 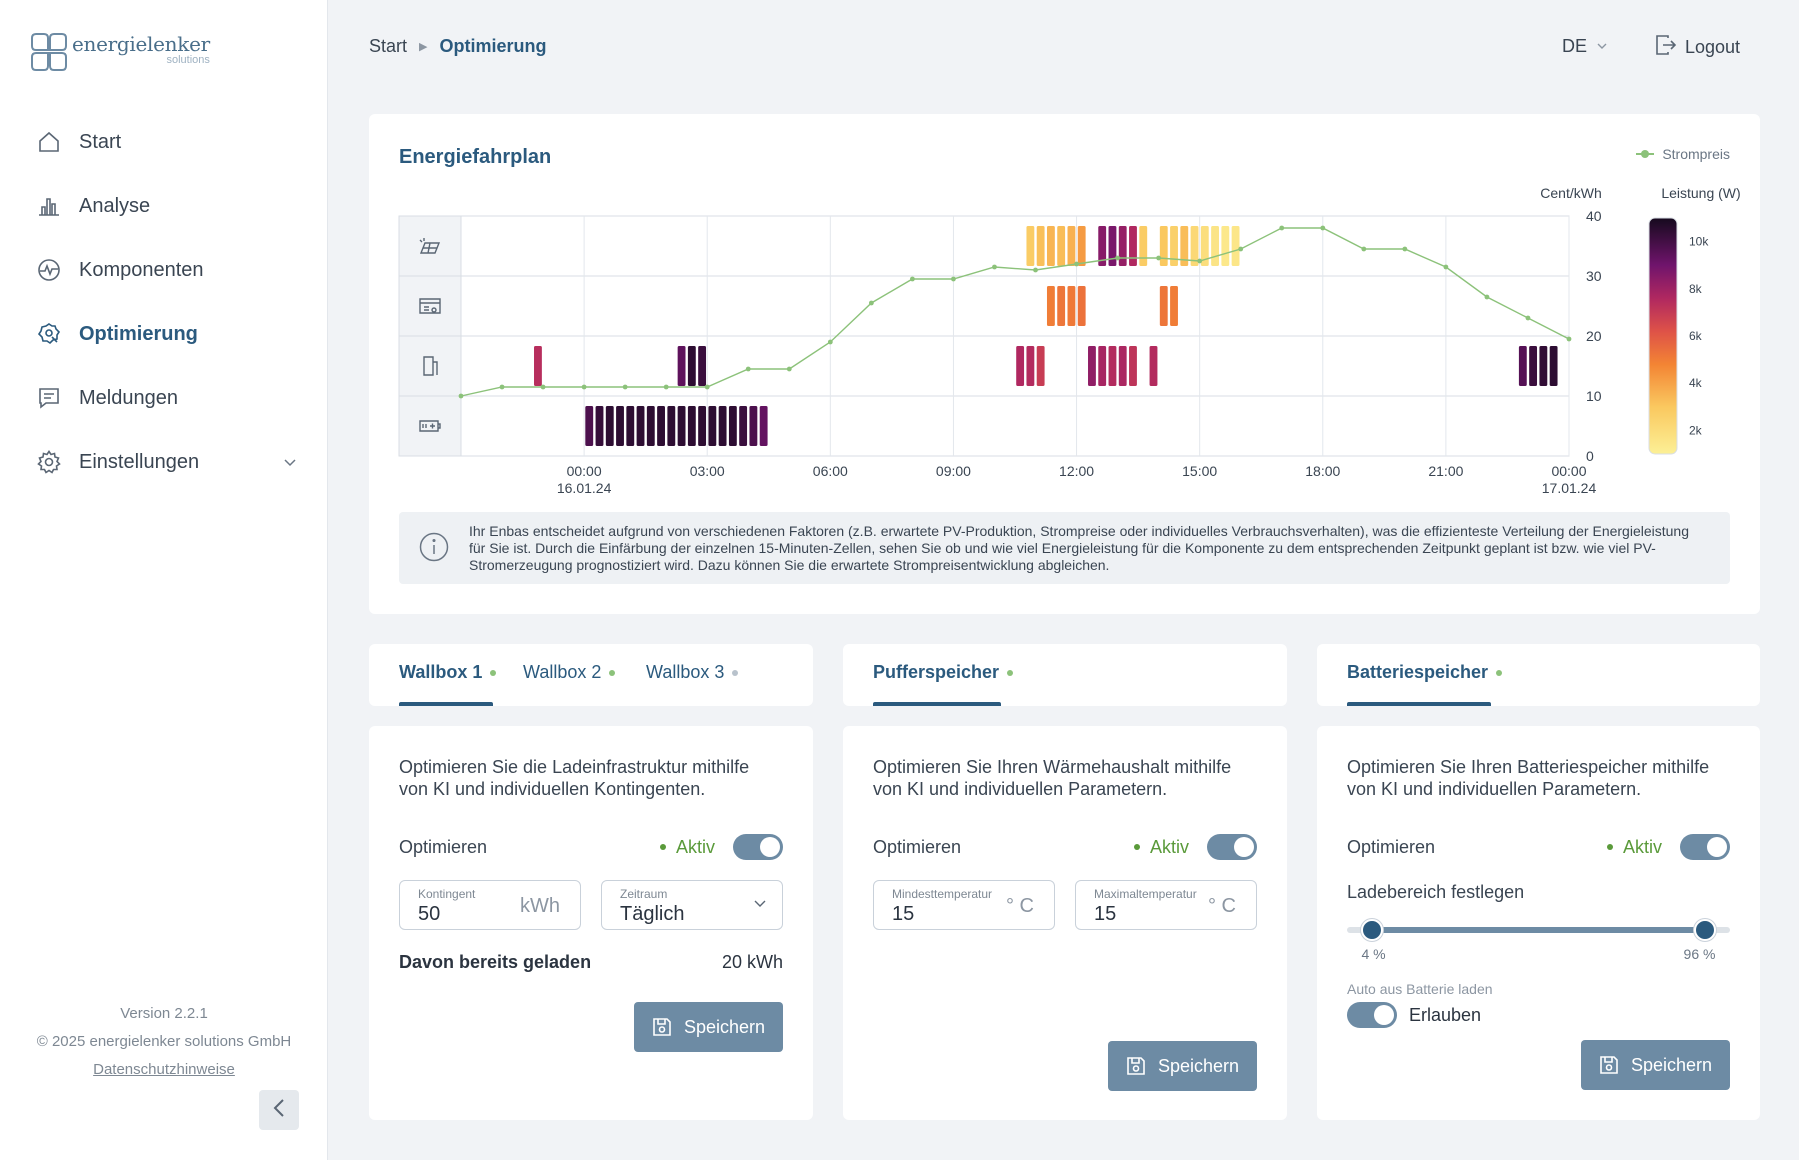 I want to click on sidebar-item-label: Optimierung, so click(x=138, y=333).